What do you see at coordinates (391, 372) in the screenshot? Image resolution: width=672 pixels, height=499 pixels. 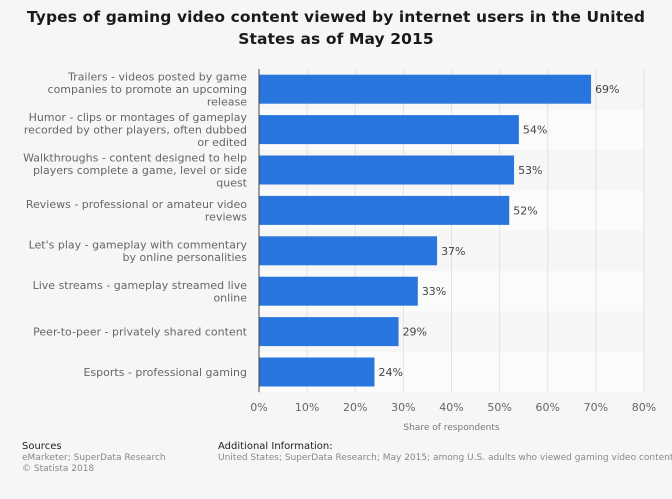 I see `value-label: 24%` at bounding box center [391, 372].